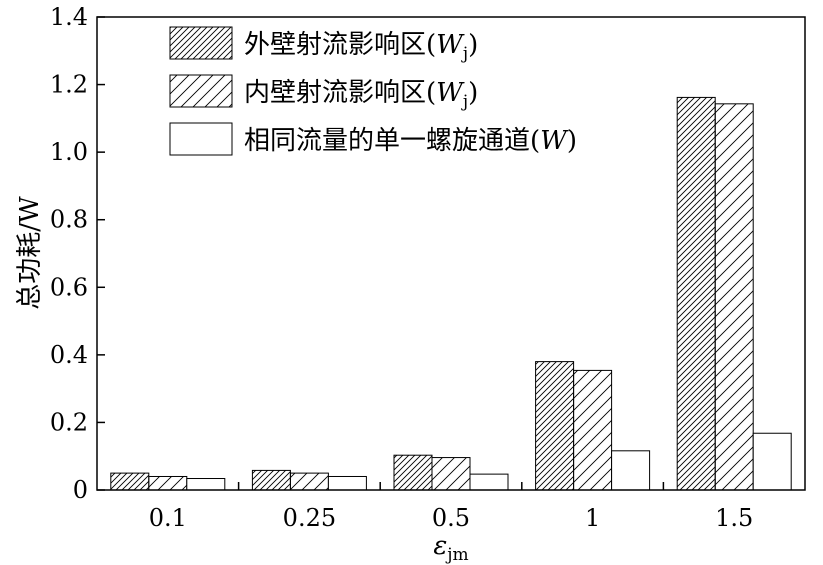  I want to click on legend-item-outer-wall: 外壁射流影响区(Wj), so click(323, 45).